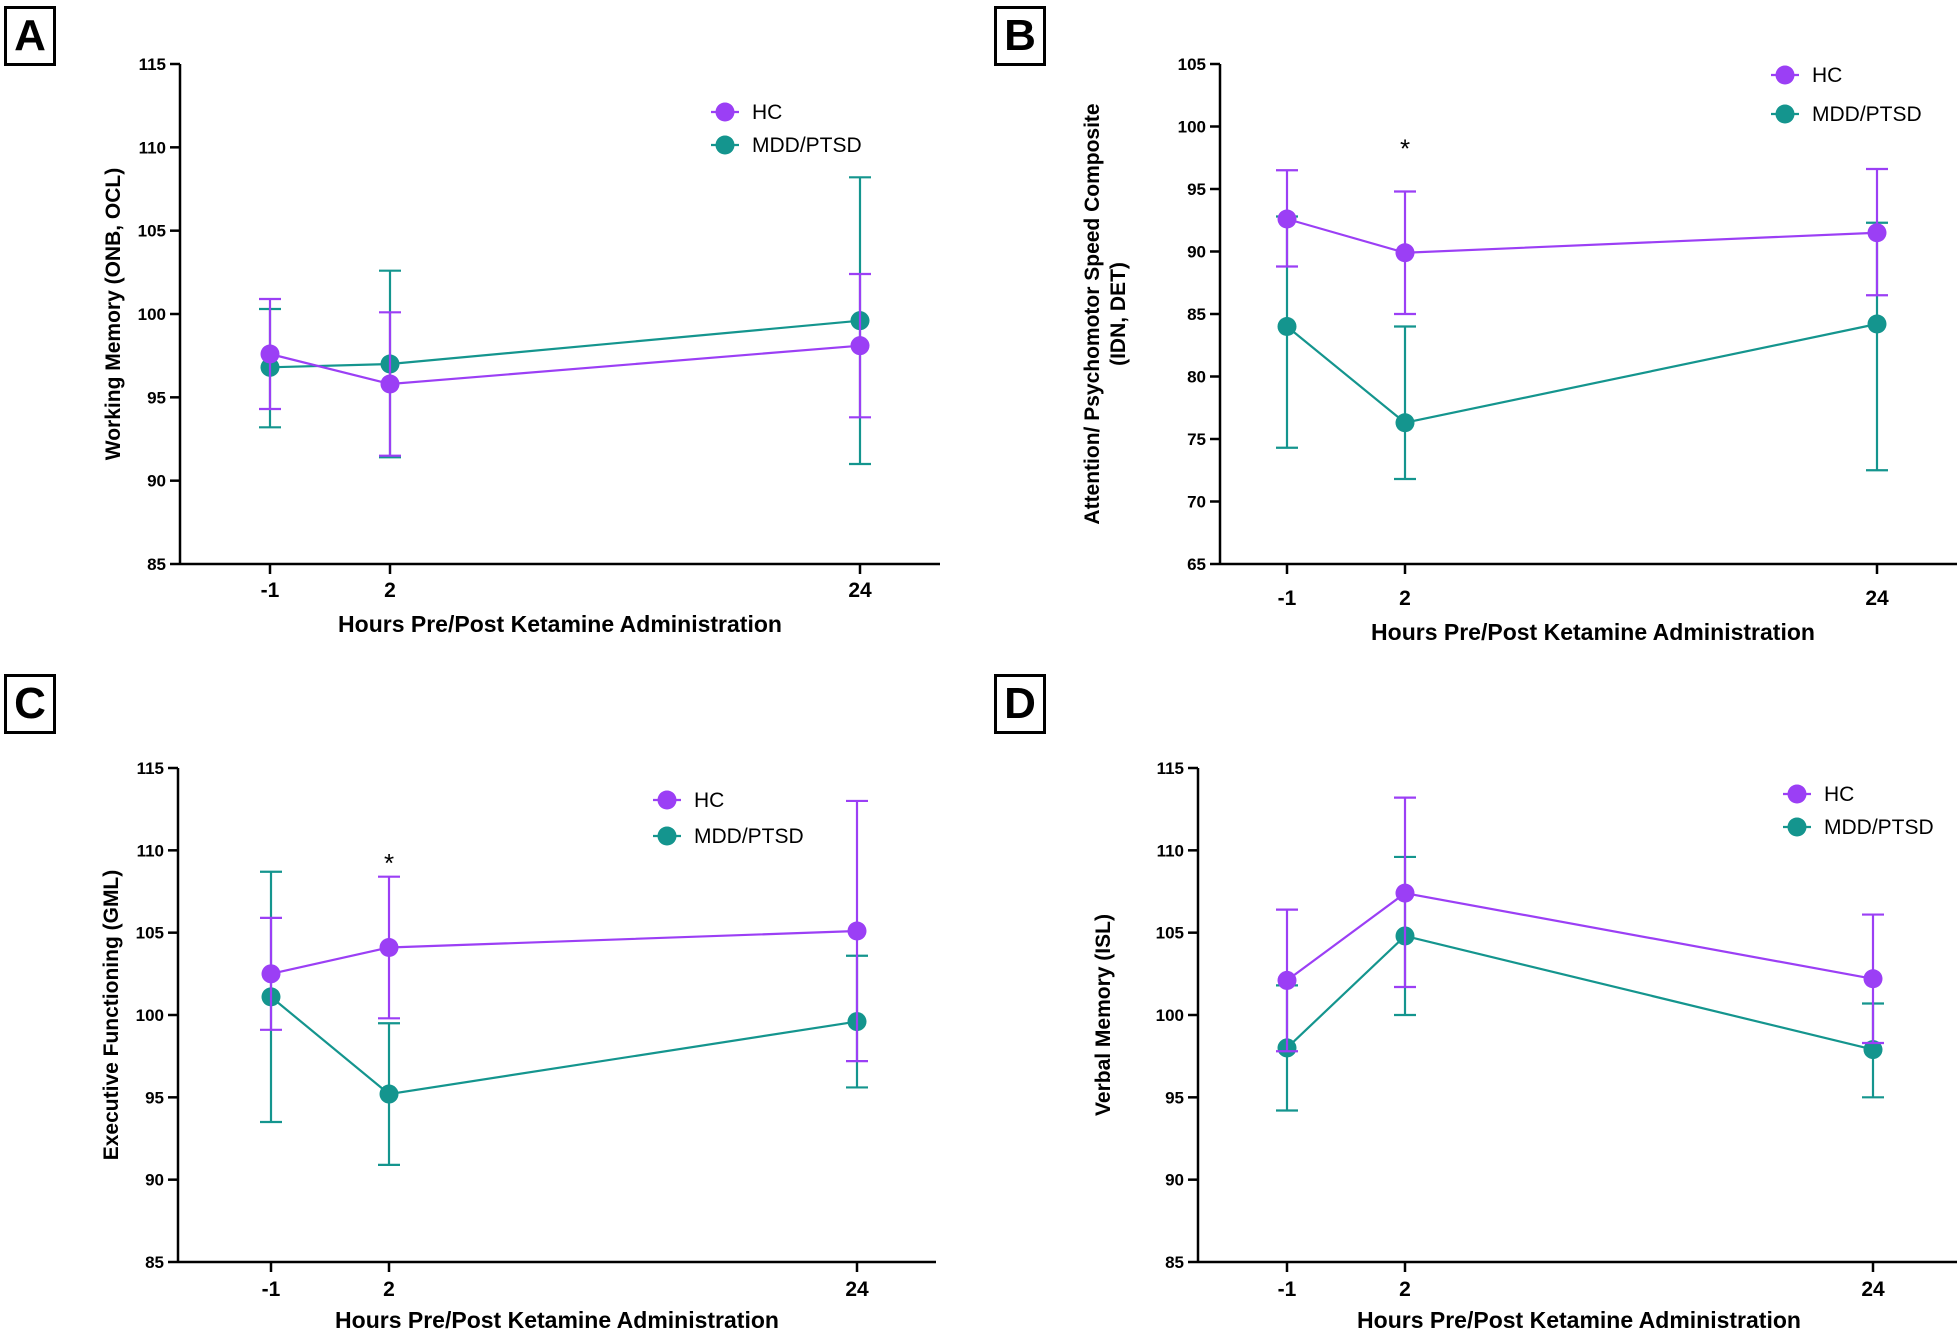 This screenshot has height=1336, width=1957. Describe the element at coordinates (1092, 313) in the screenshot. I see `y-axis-label: Attention/ Psychomotor Speed Composite` at that location.